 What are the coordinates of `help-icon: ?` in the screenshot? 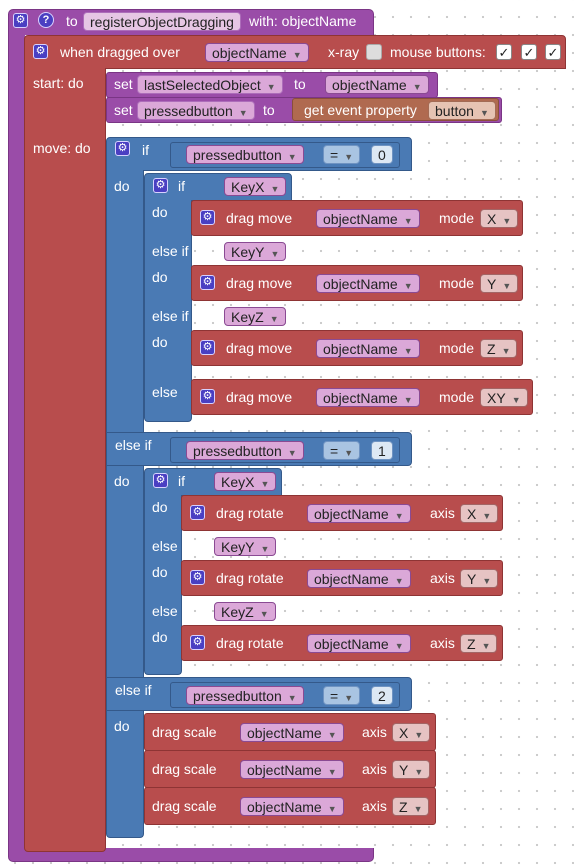 It's located at (46, 20).